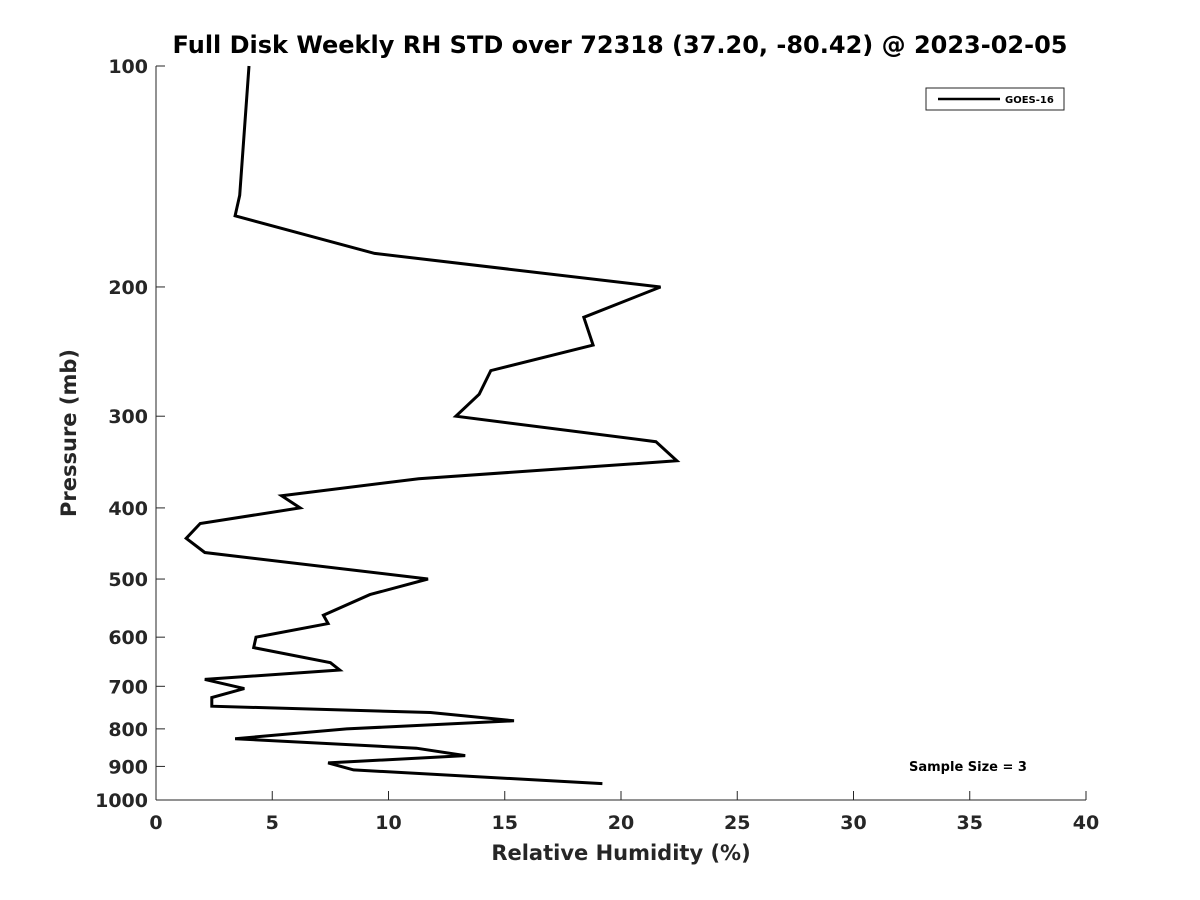 Image resolution: width=1200 pixels, height=900 pixels. I want to click on x-tick-label: 25, so click(737, 823).